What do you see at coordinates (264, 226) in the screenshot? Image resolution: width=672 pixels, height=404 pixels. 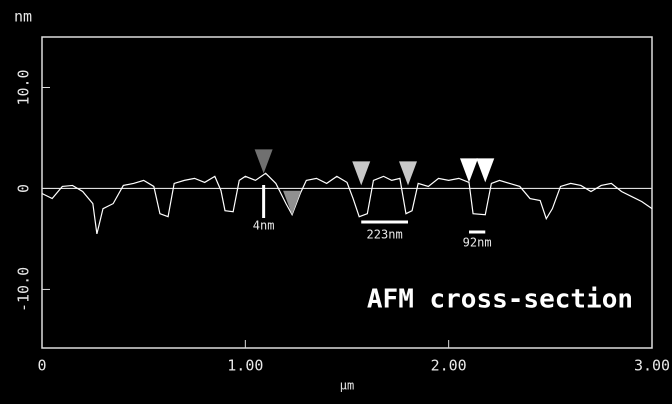 I see `annotation: 4nm` at bounding box center [264, 226].